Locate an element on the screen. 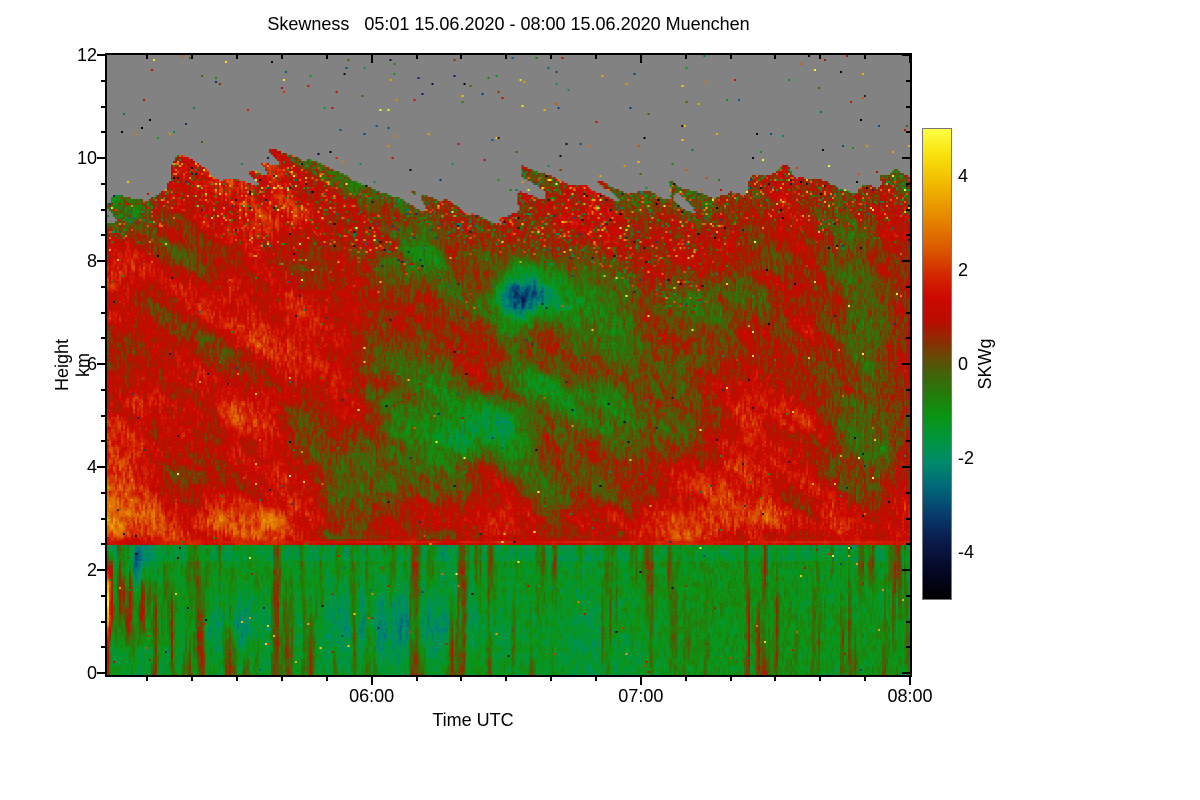  y-axis-tick-label: 12 is located at coordinates (86, 55).